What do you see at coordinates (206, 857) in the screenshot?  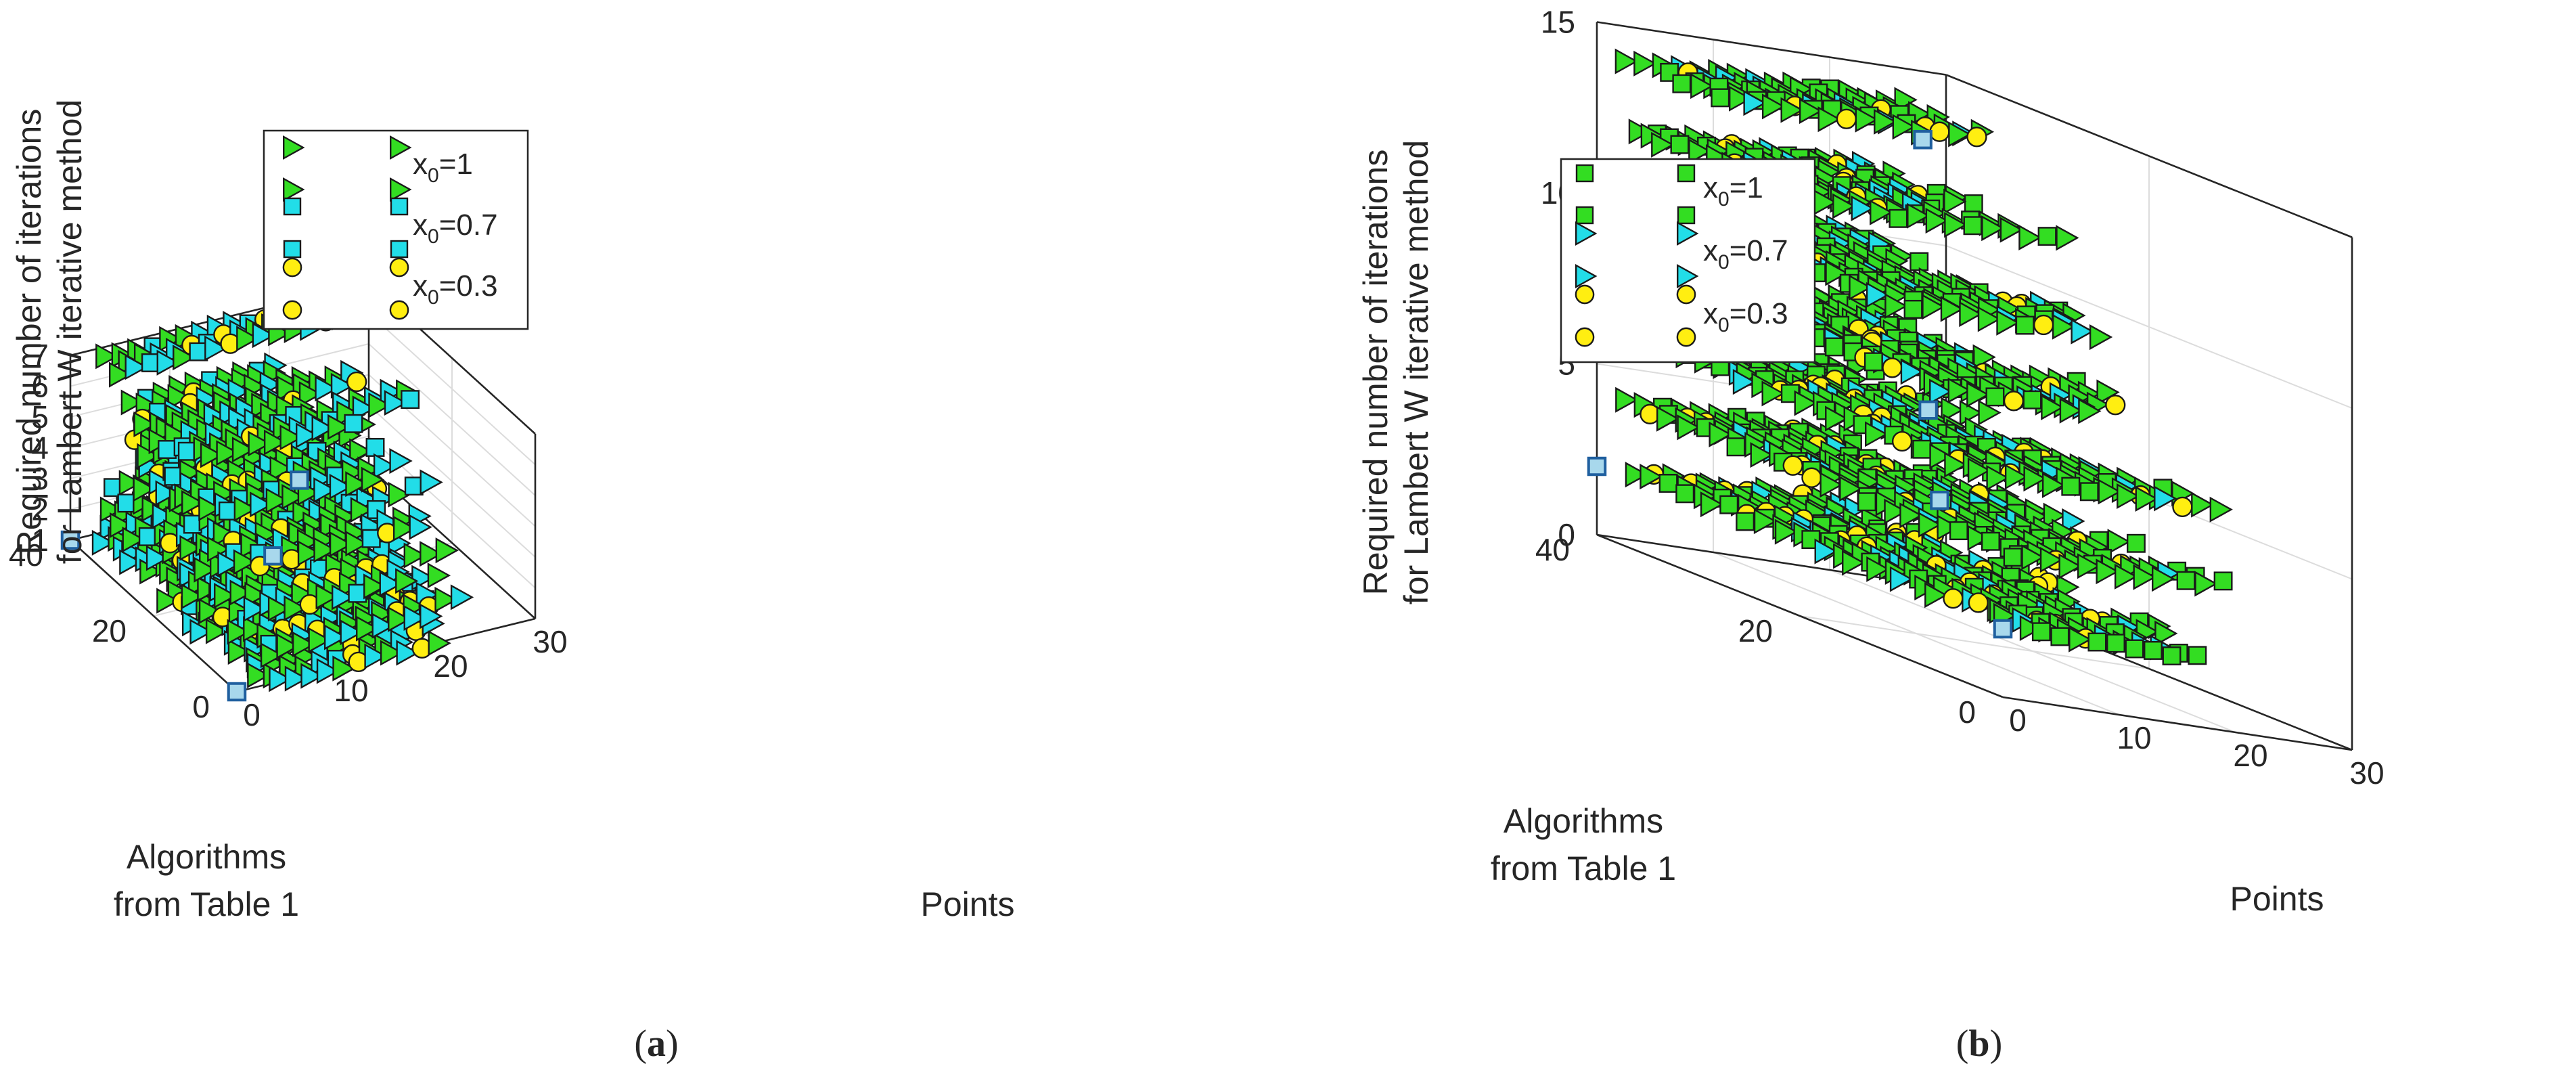 I see `panel-a-algorithms-label-line1: Algorithms` at bounding box center [206, 857].